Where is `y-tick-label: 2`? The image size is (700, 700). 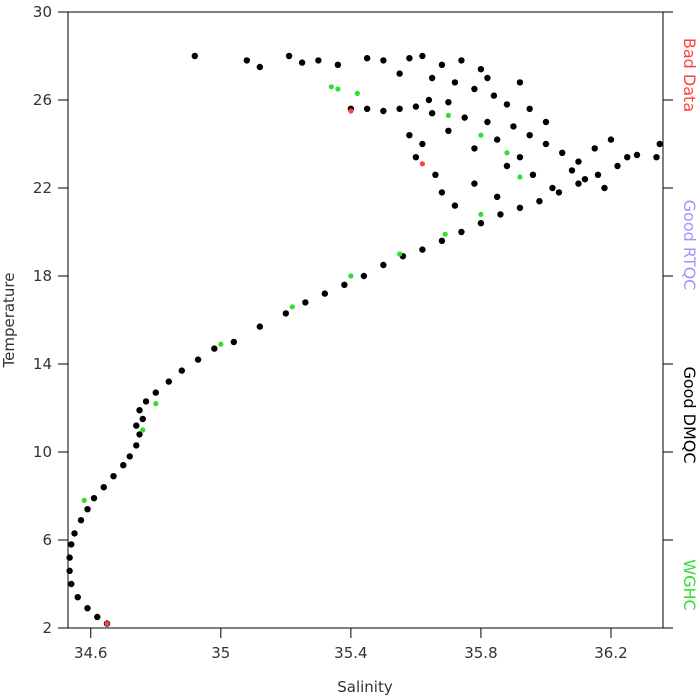 y-tick-label: 2 is located at coordinates (47, 628).